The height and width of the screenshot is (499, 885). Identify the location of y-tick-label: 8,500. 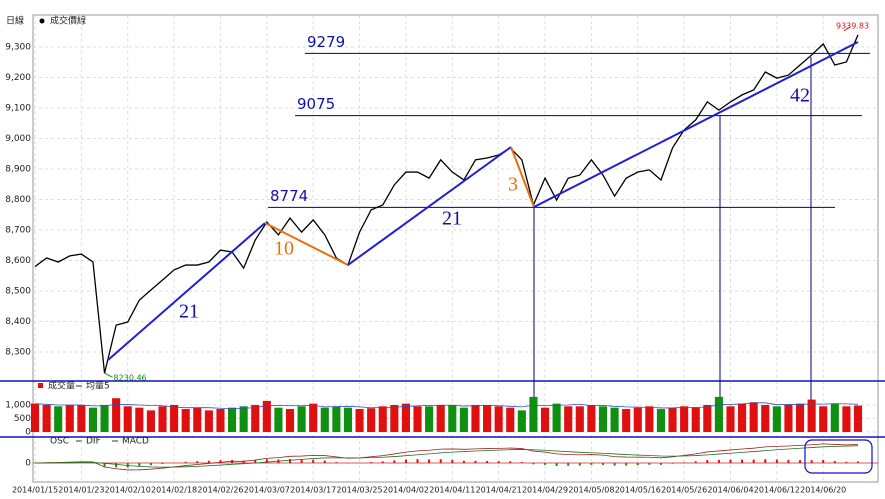
(18, 291).